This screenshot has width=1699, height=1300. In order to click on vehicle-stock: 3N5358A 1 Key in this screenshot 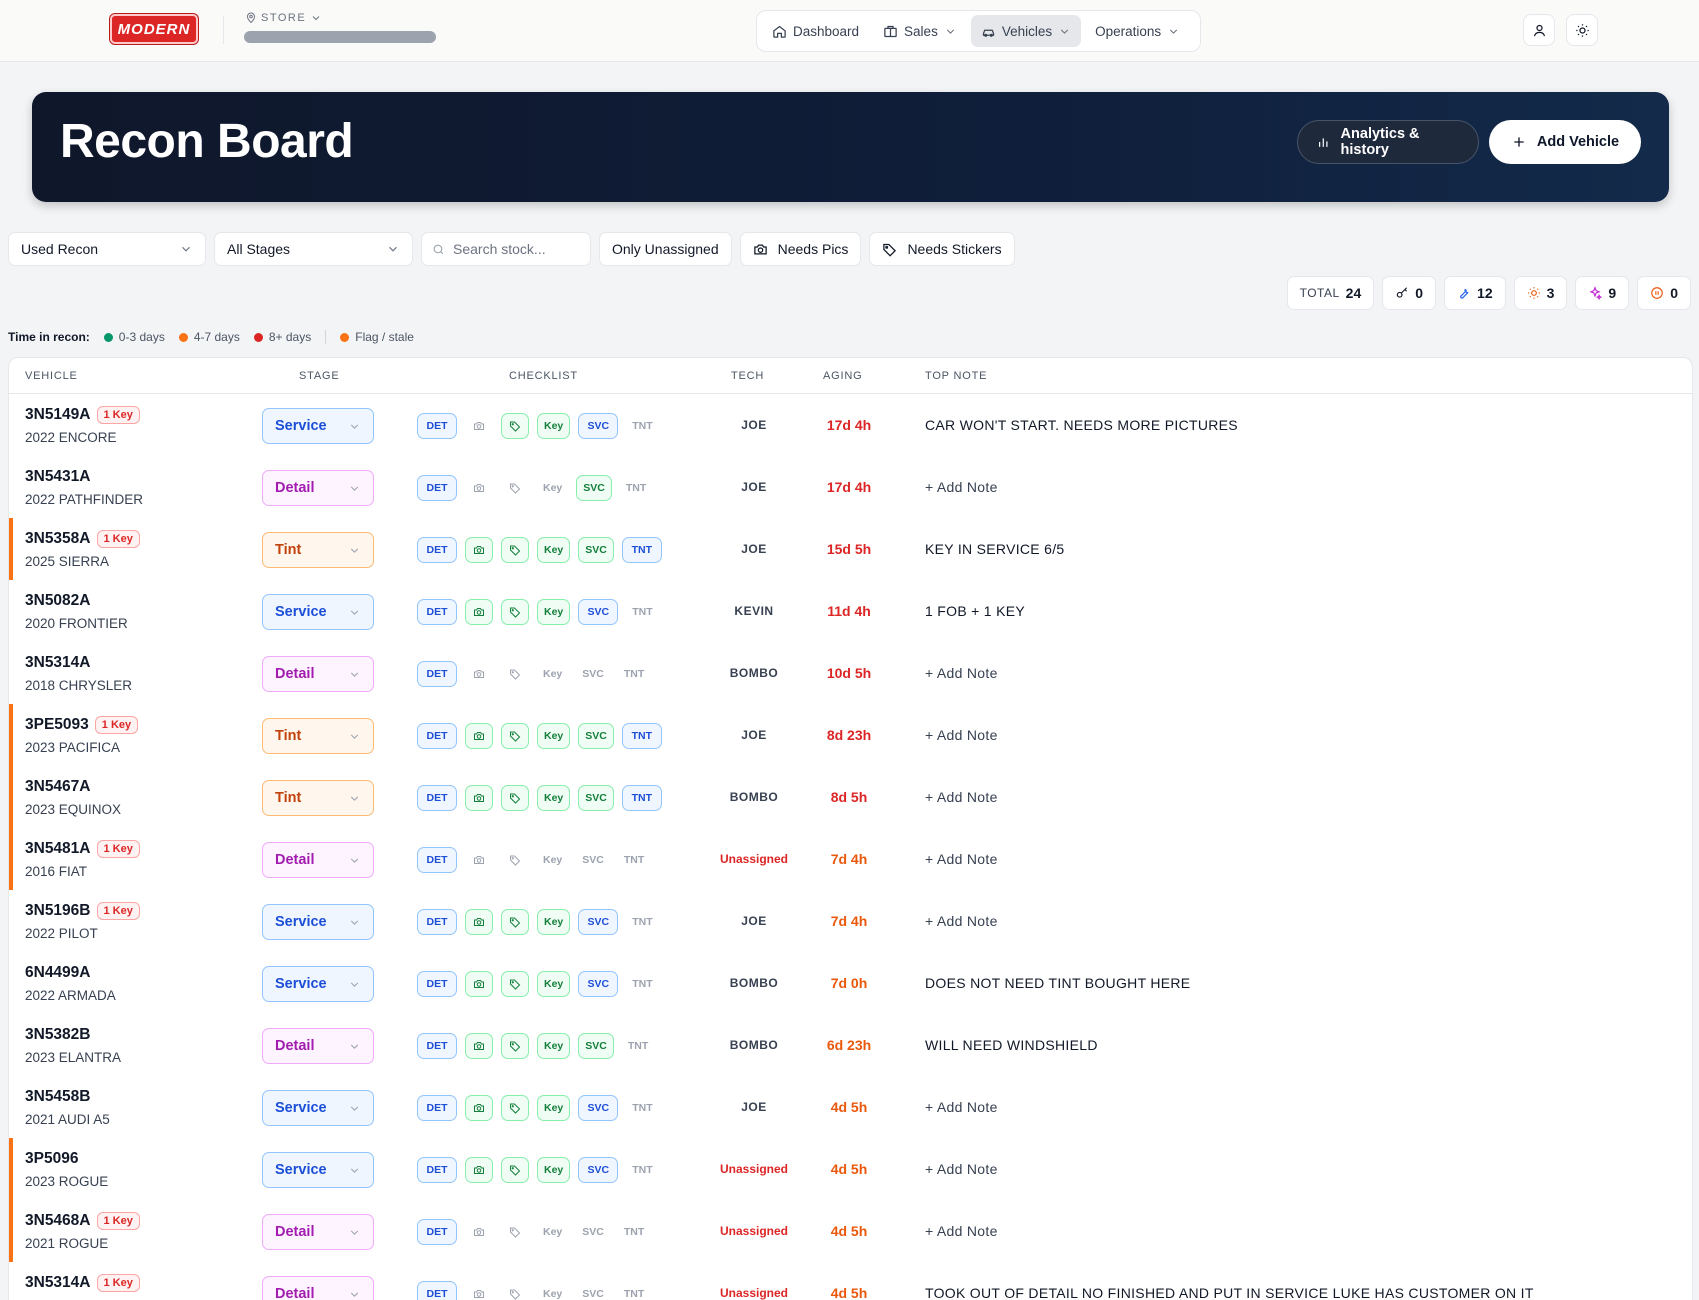, I will do `click(82, 539)`.